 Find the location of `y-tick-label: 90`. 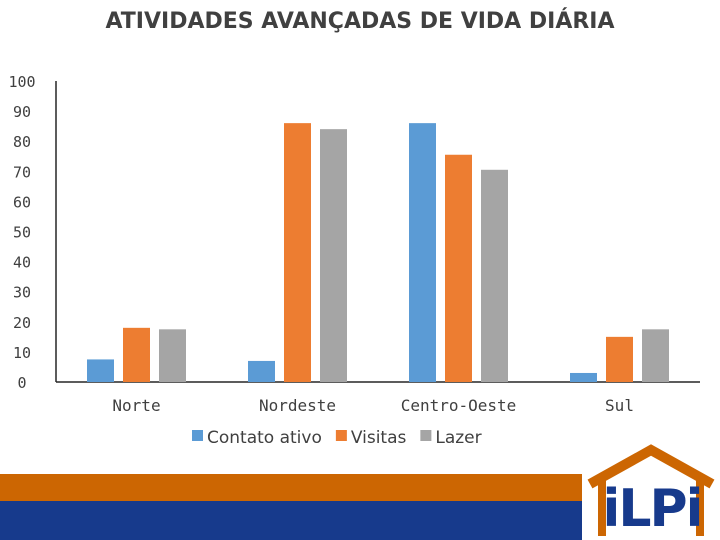

y-tick-label: 90 is located at coordinates (22, 112).